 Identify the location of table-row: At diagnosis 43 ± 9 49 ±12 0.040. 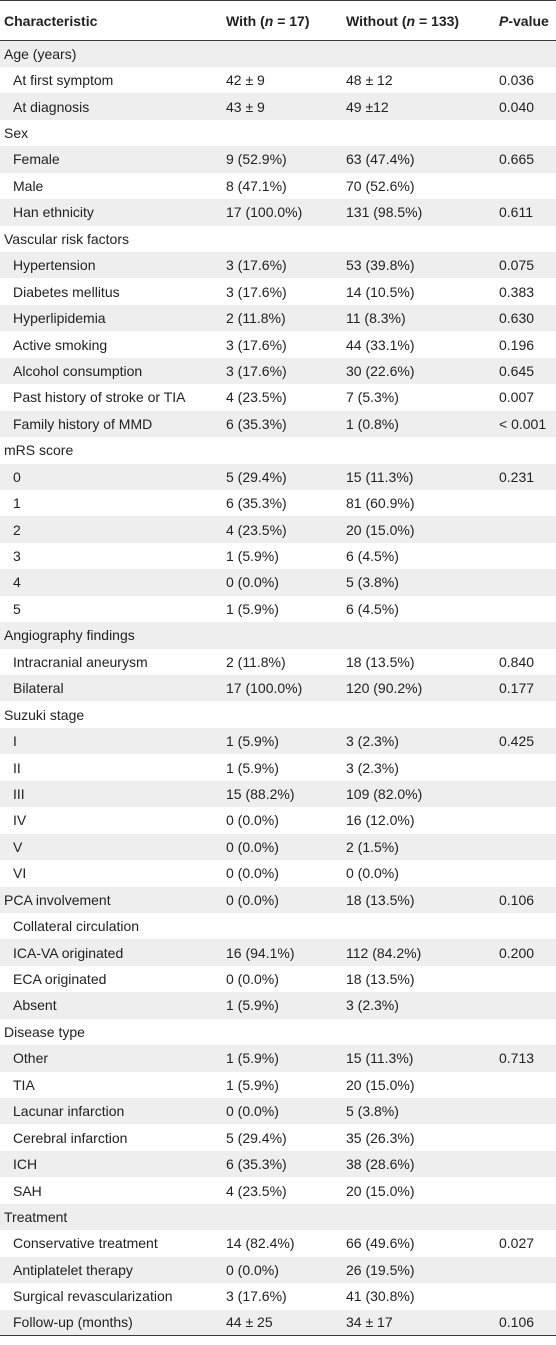
(278, 106).